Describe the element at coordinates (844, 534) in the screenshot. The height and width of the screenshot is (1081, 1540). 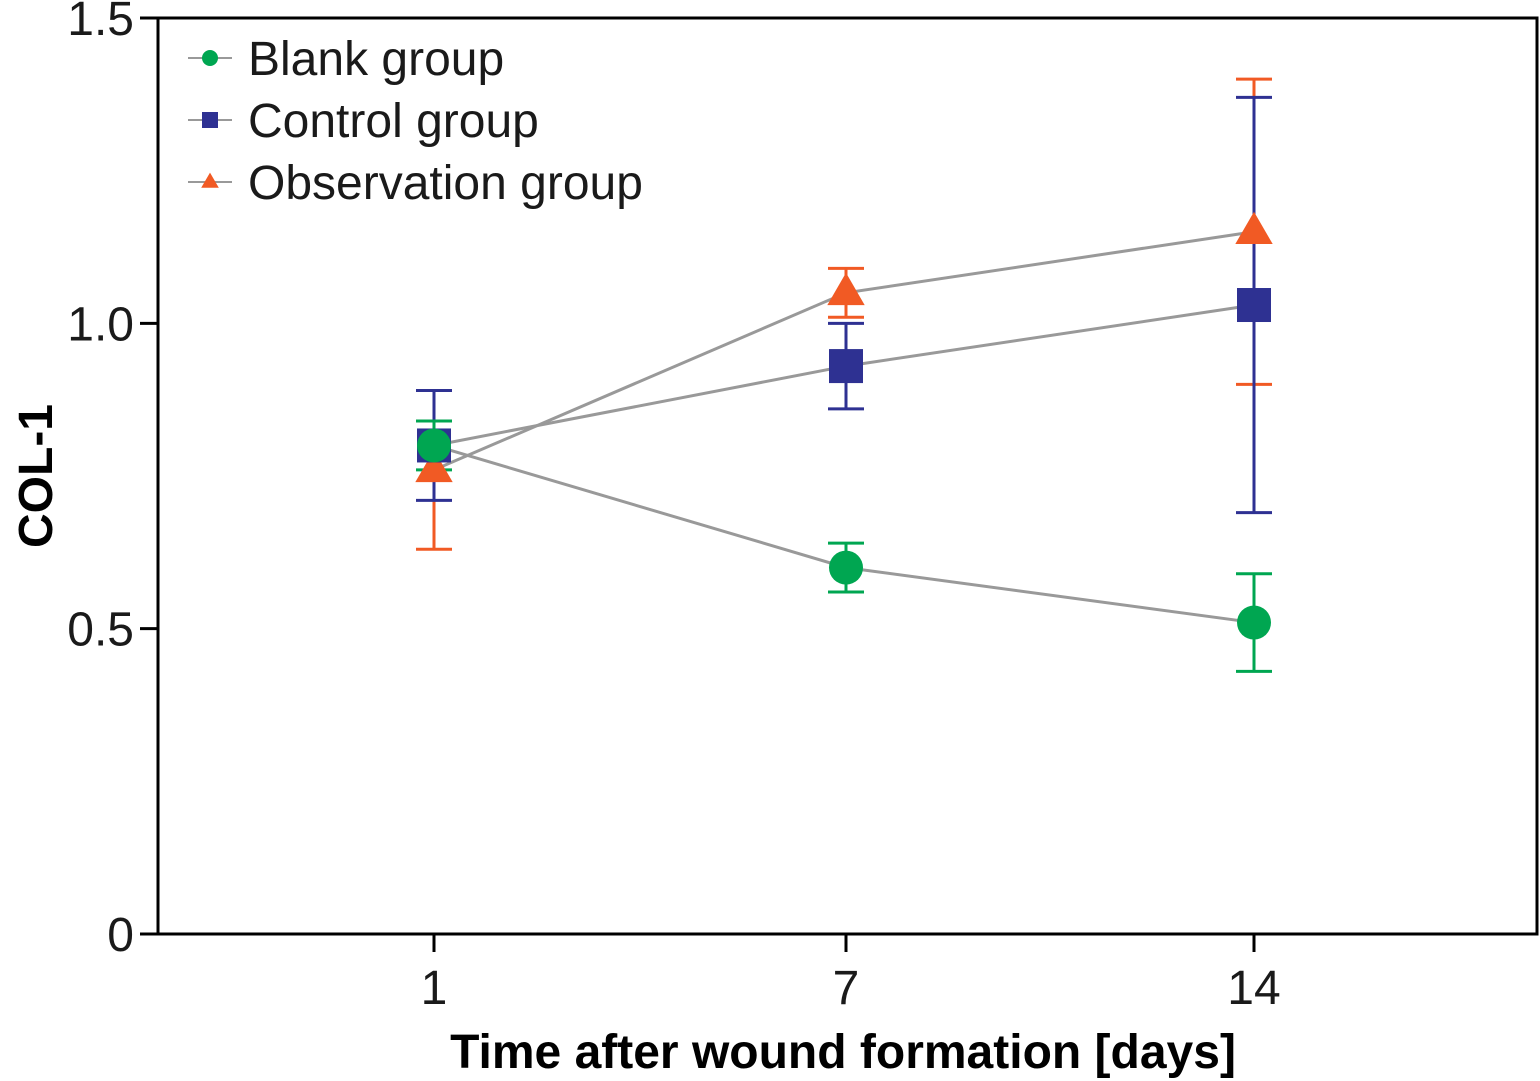
I see `series-line-circle` at that location.